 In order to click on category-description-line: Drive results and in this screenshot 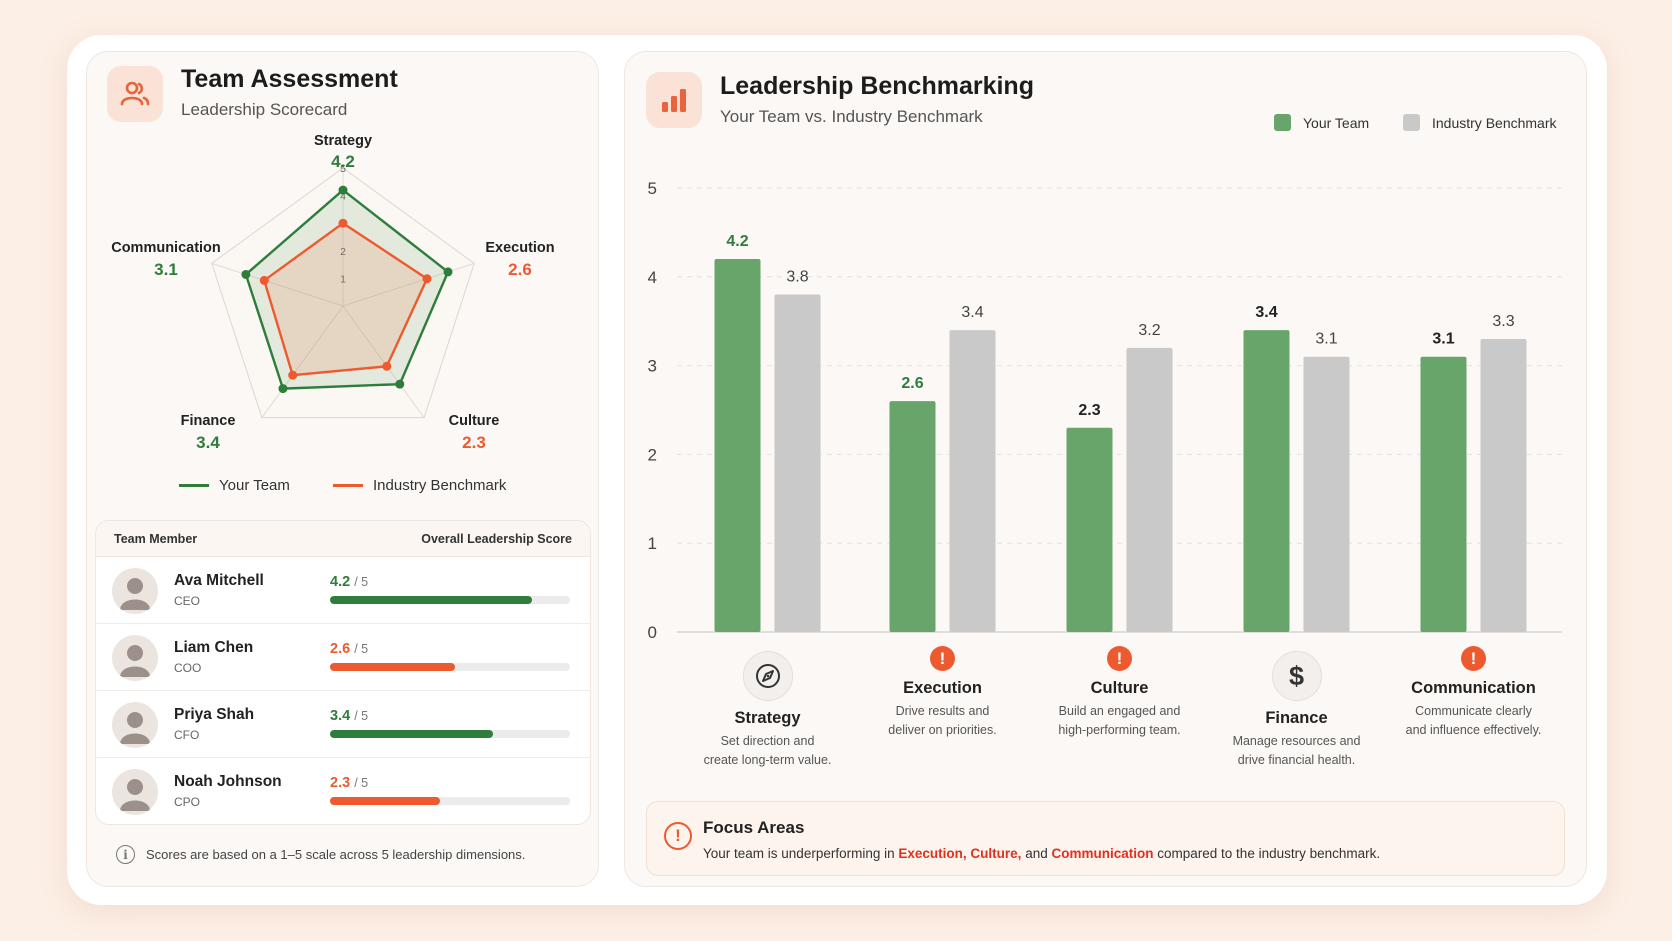, I will do `click(942, 711)`.